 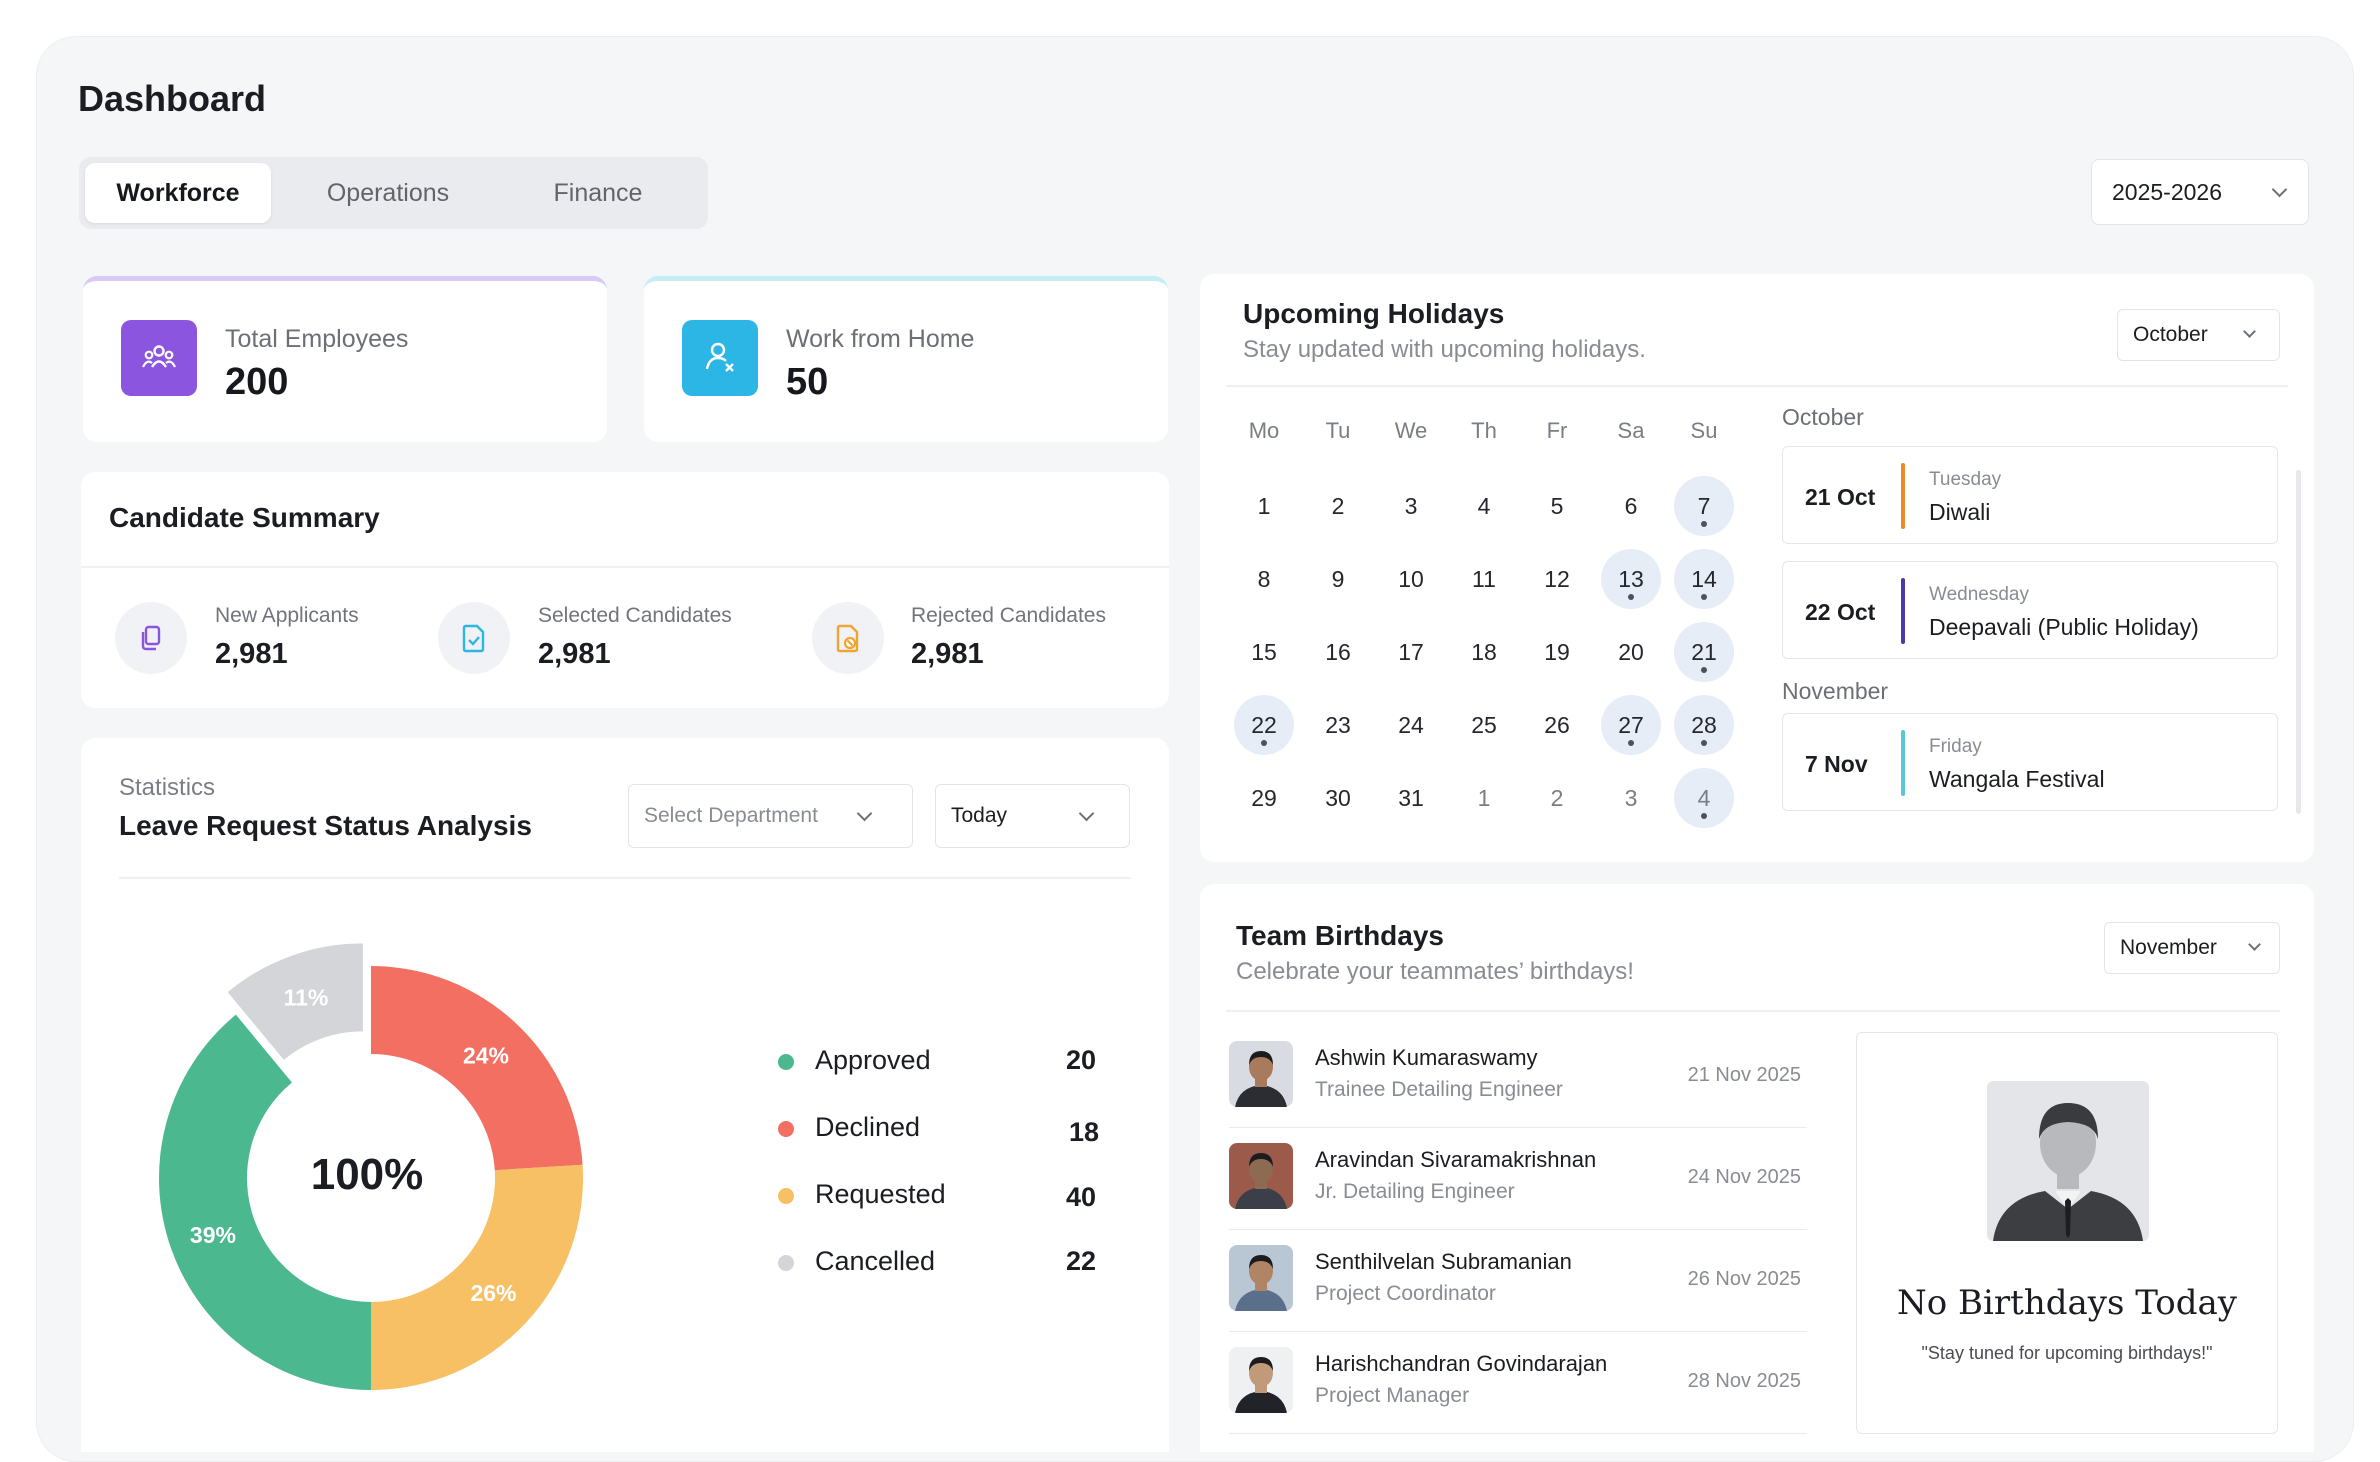 I want to click on department-select: Select Department, so click(x=770, y=816).